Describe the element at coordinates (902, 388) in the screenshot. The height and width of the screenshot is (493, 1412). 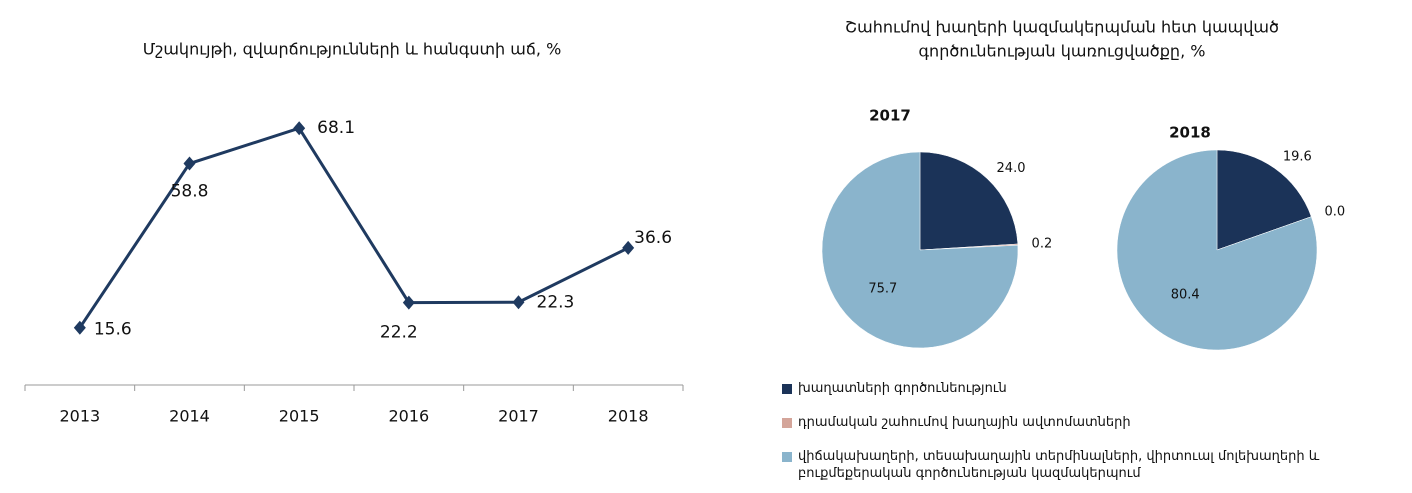
I see `legend-label: խաղատների գործունեություն` at that location.